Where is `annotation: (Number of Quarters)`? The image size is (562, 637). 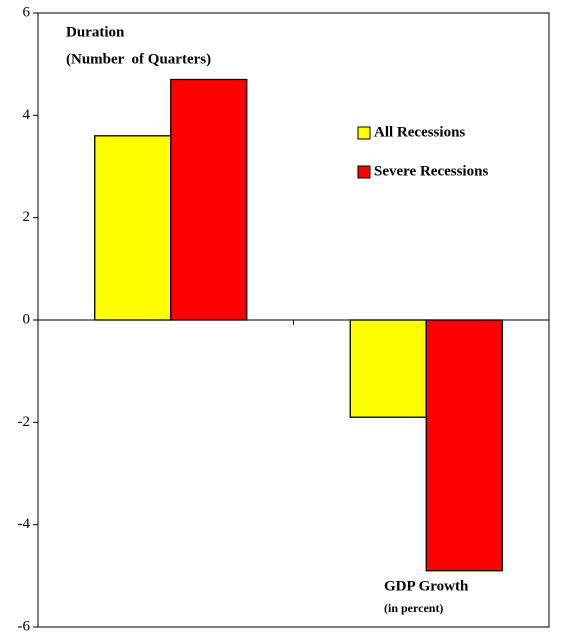
annotation: (Number of Quarters) is located at coordinates (138, 59).